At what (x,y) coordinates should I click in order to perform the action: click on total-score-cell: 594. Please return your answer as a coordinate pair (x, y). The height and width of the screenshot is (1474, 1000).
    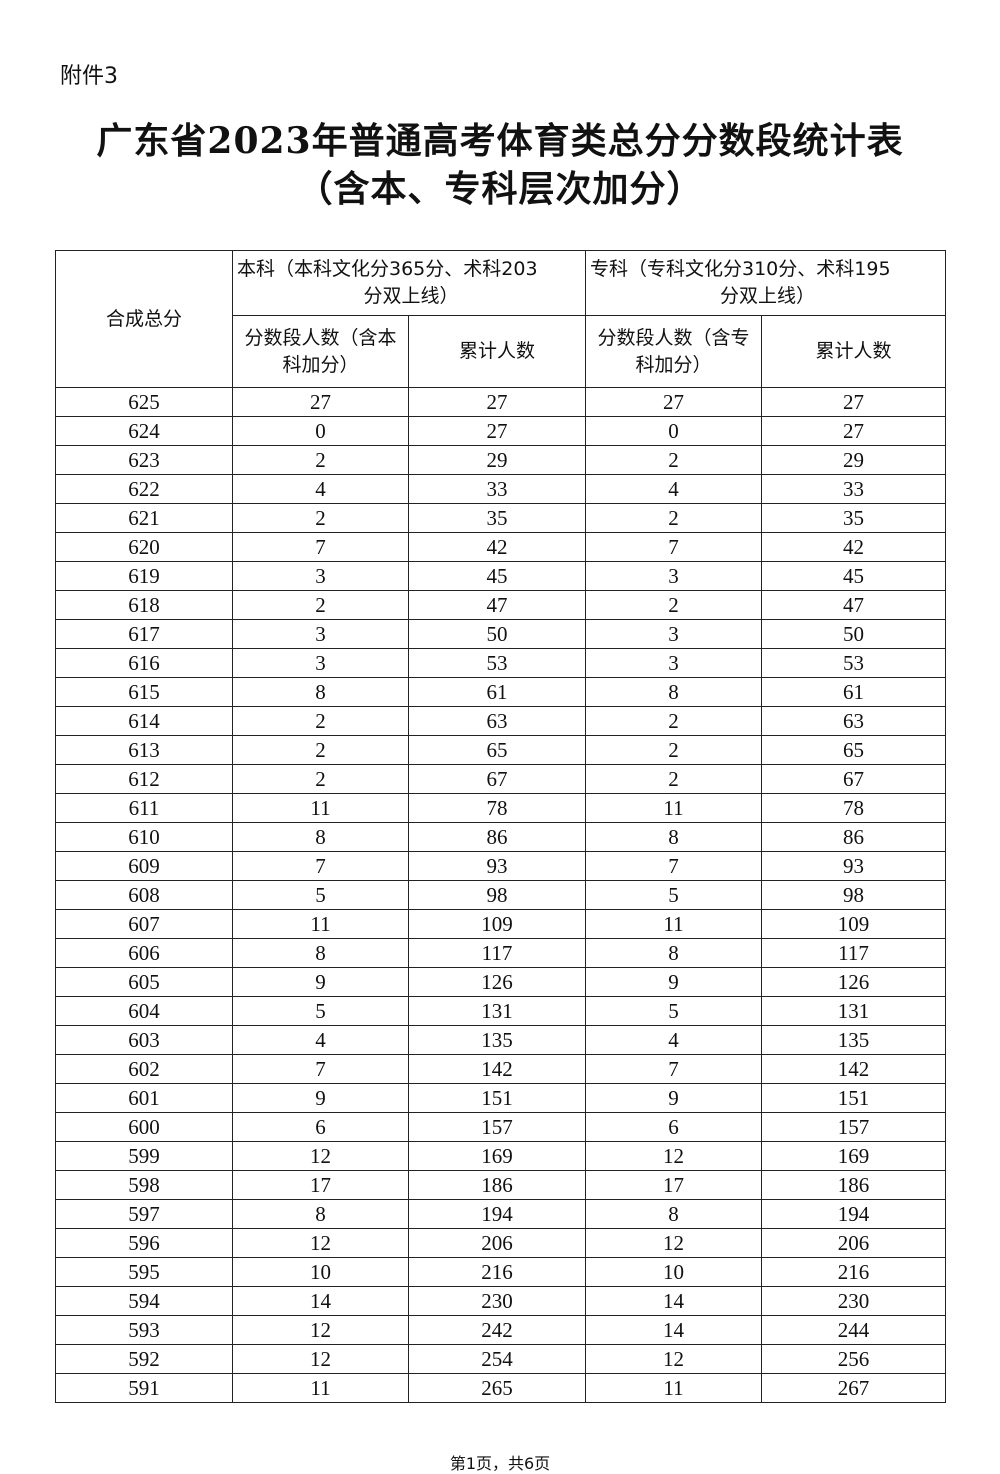
    Looking at the image, I should click on (144, 1301).